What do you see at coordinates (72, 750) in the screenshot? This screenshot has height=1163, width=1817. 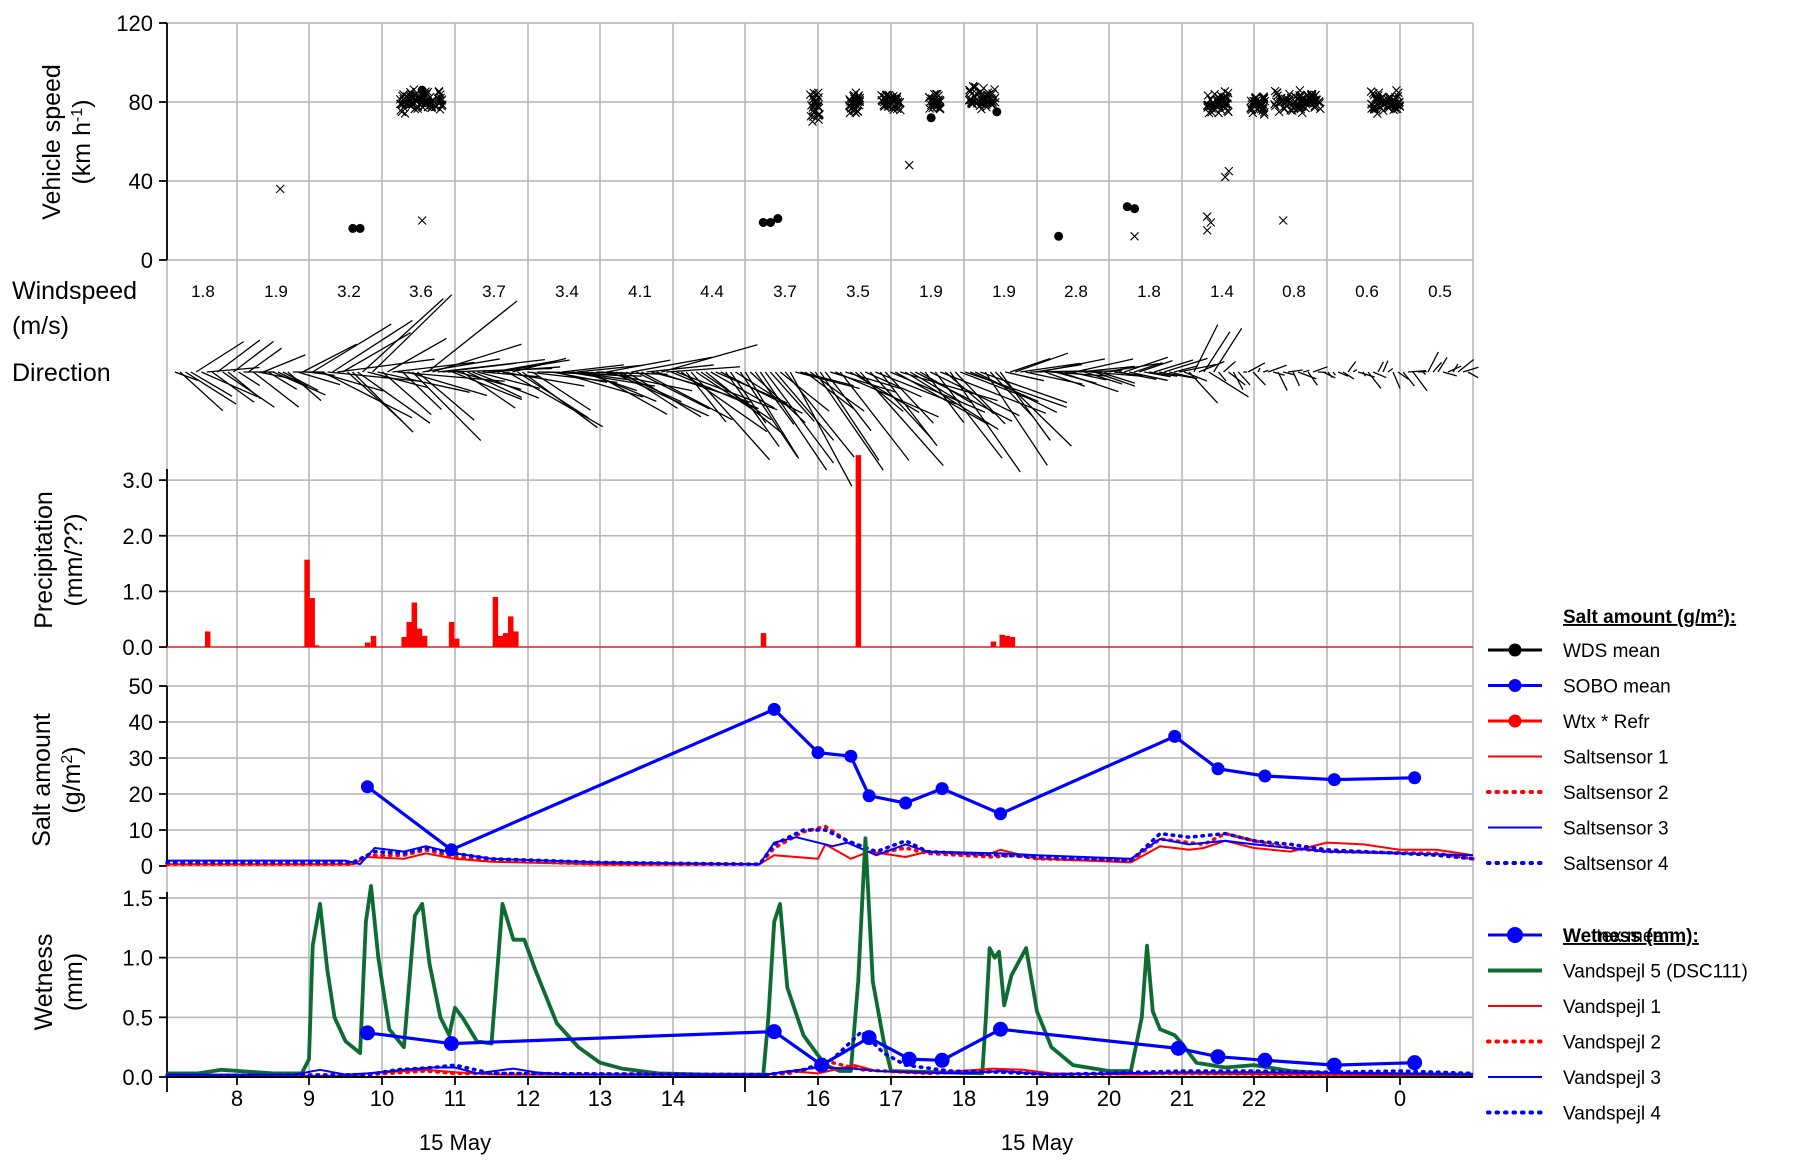 I see `salt-axis-title-close: )` at bounding box center [72, 750].